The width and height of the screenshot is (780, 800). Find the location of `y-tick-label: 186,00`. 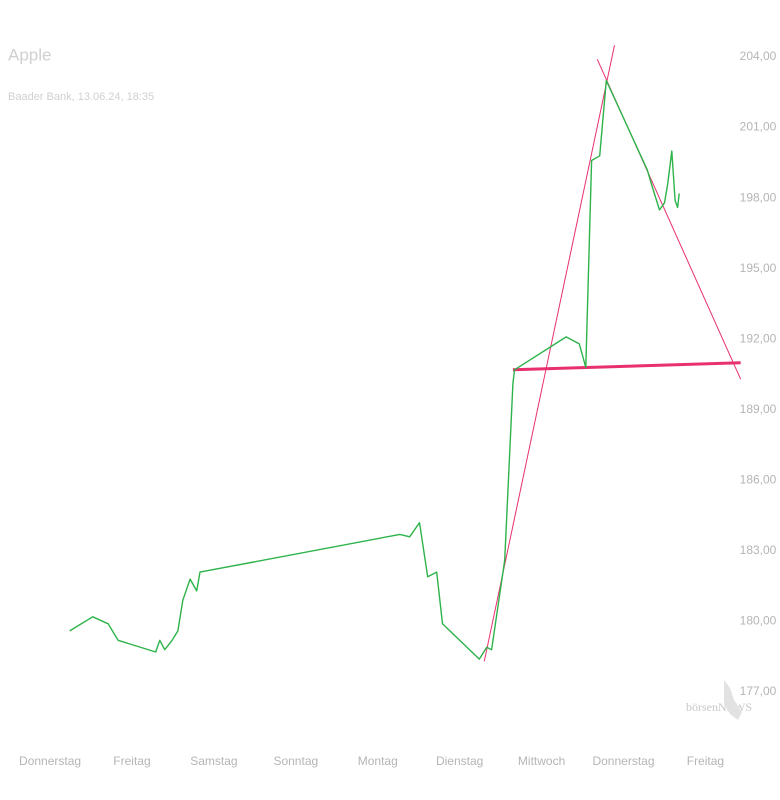

y-tick-label: 186,00 is located at coordinates (758, 480).